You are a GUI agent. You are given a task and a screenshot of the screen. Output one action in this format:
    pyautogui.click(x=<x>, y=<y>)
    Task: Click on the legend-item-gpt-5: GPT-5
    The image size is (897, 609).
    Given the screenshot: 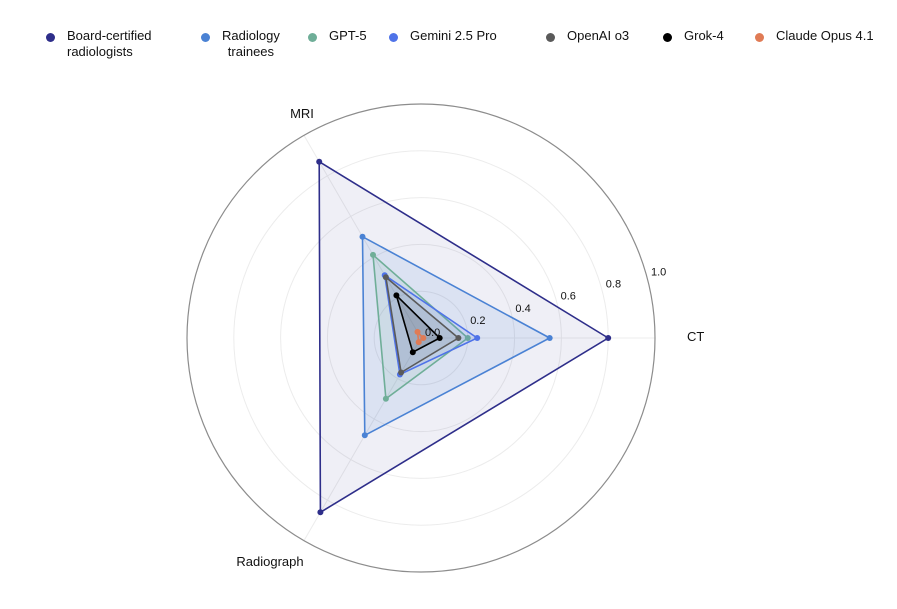 What is the action you would take?
    pyautogui.click(x=337, y=36)
    